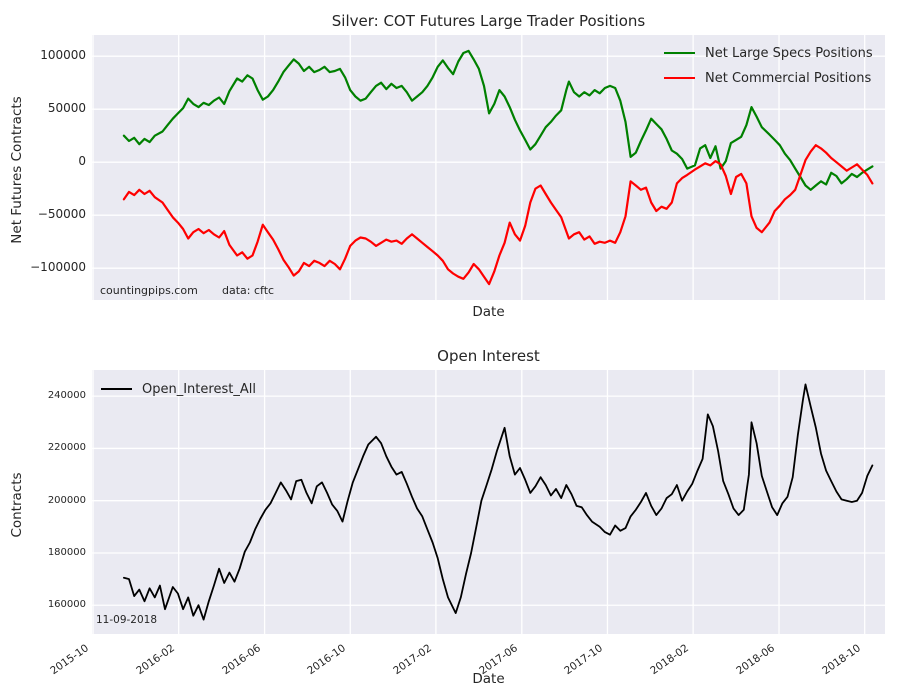  I want to click on legend-entry: Net Commercial Positions, so click(768, 78).